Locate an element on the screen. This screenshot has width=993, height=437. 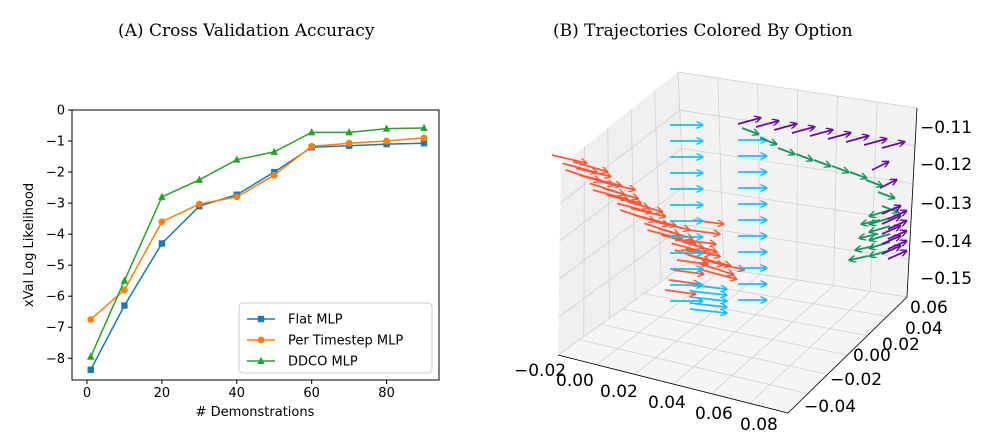
z-axis-line is located at coordinates (912, 202).